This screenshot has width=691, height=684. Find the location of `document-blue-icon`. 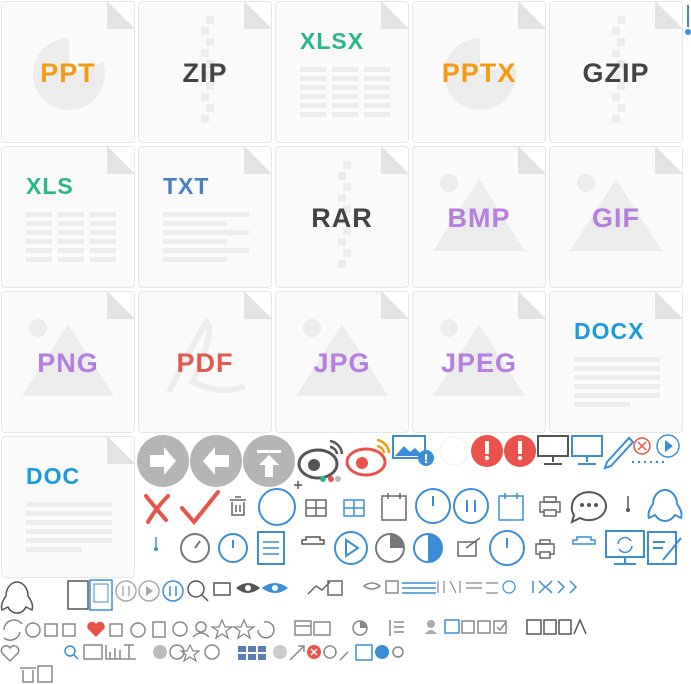

document-blue-icon is located at coordinates (271, 548).